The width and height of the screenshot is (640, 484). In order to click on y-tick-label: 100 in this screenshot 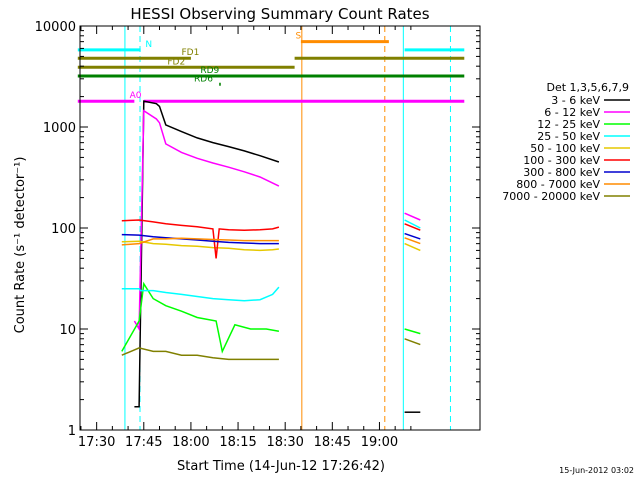, I will do `click(63, 229)`.